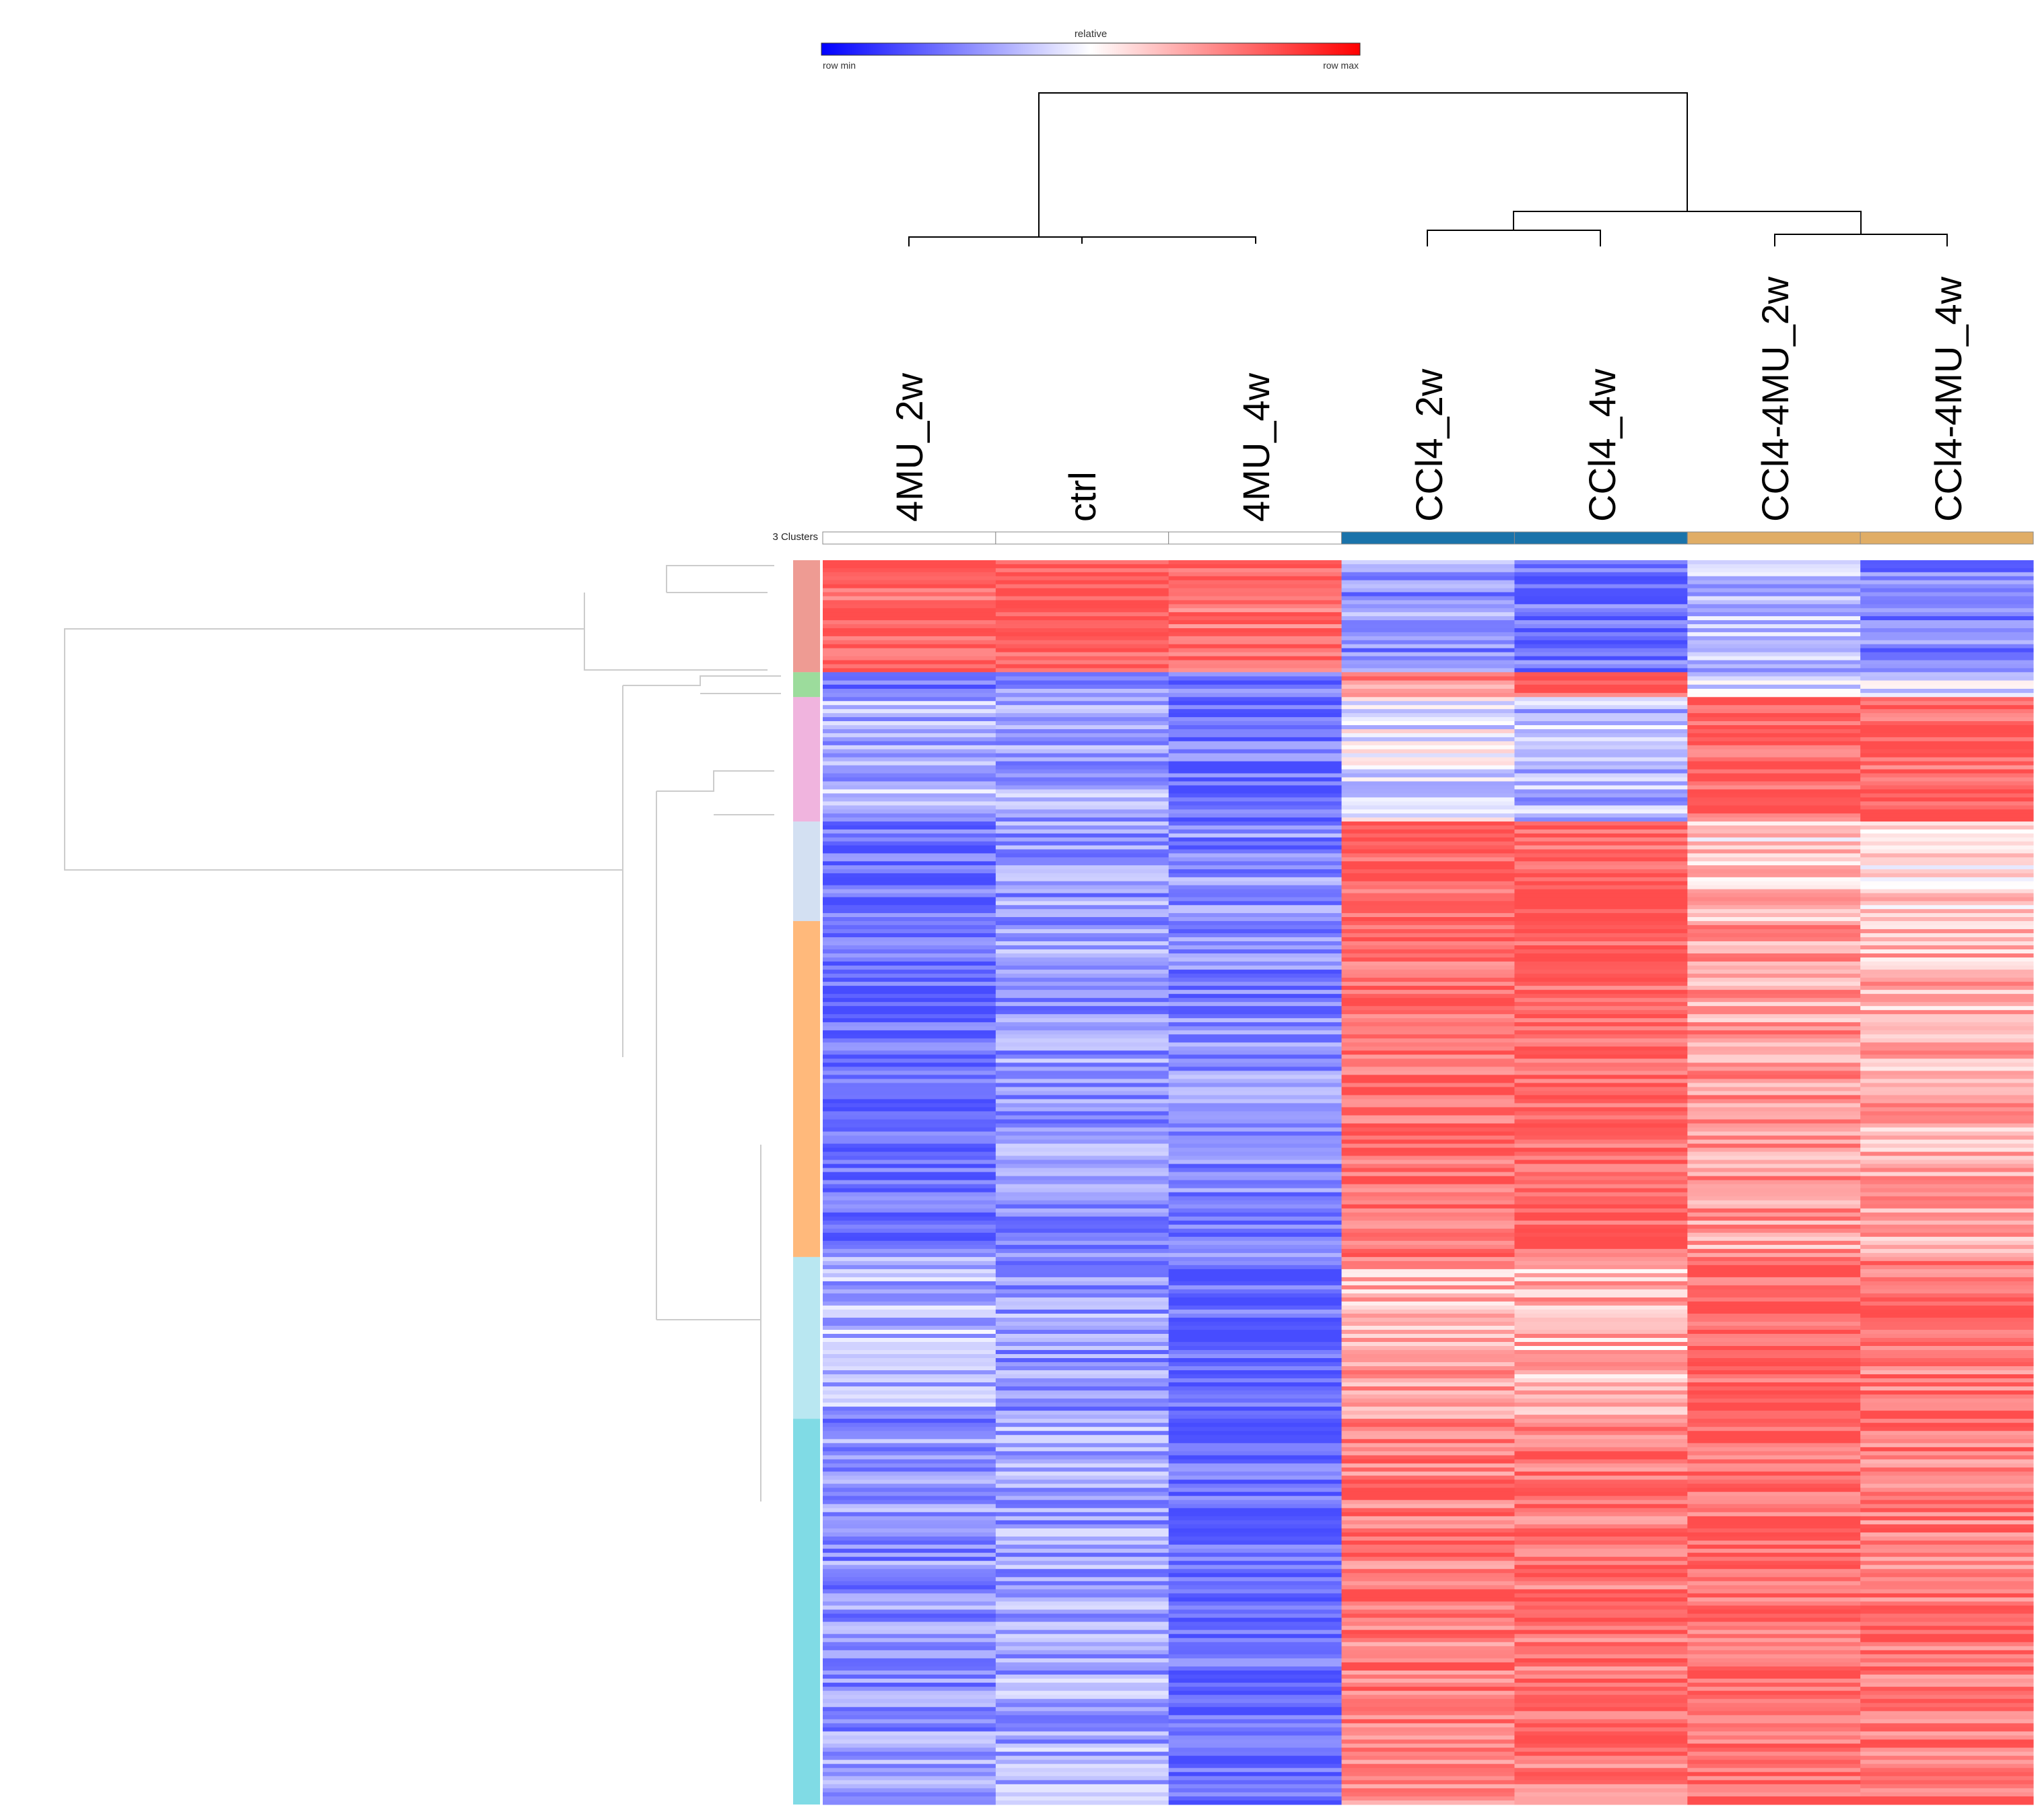  What do you see at coordinates (1602, 445) in the screenshot?
I see `column-label-4: CCl4_4w` at bounding box center [1602, 445].